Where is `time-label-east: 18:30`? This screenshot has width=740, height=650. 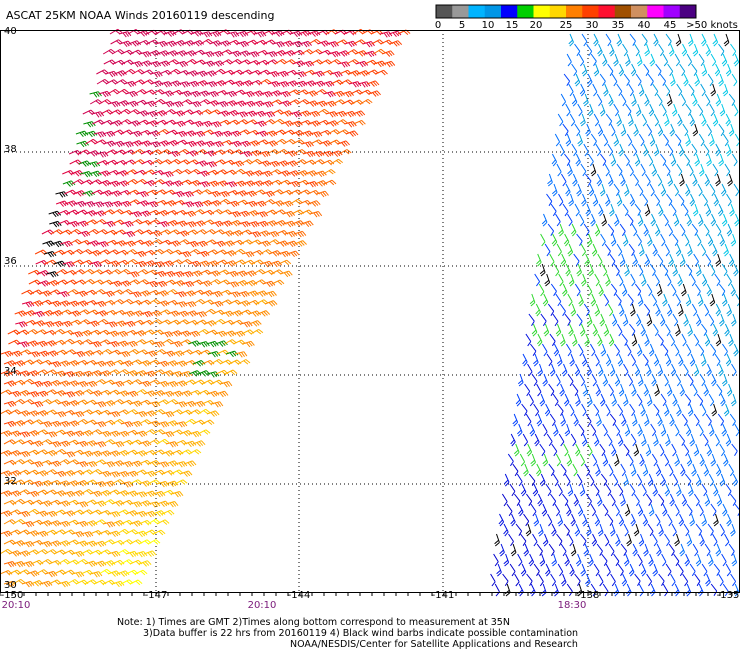
time-label-east: 18:30 is located at coordinates (572, 605).